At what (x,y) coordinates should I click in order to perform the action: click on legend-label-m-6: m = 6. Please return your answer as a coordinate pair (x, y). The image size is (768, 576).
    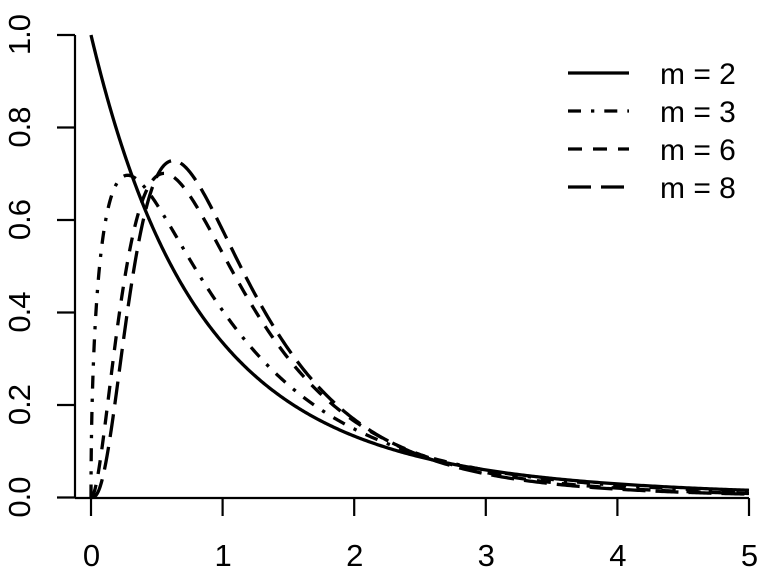
    Looking at the image, I should click on (698, 150).